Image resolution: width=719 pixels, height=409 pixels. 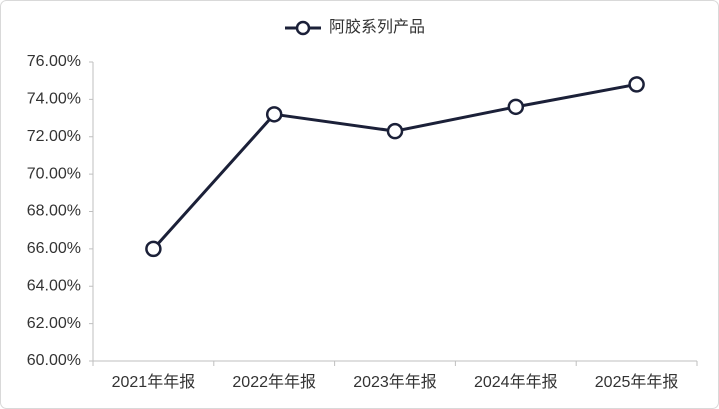 I want to click on y-tick-label: 70.00%, so click(x=54, y=173).